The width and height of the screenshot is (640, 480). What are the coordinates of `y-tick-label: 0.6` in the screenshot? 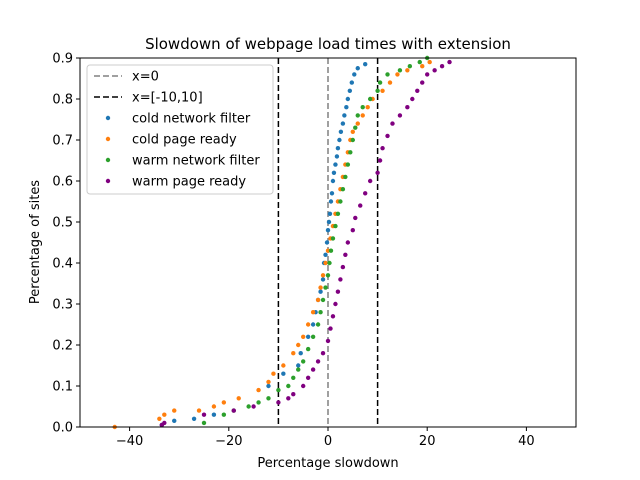 It's located at (62, 182).